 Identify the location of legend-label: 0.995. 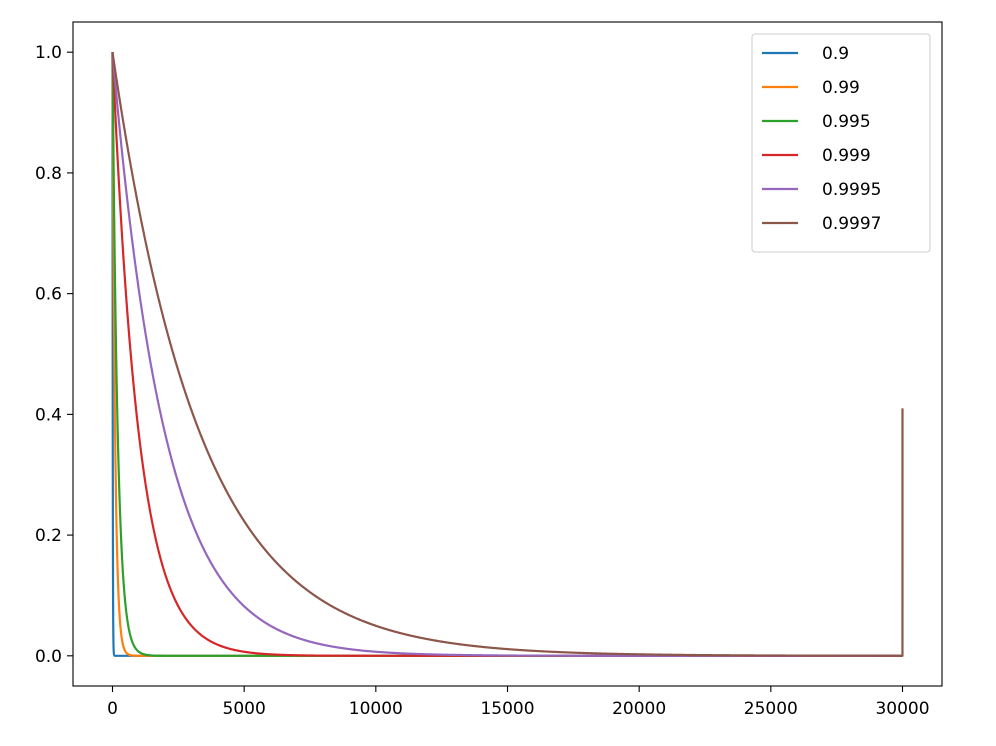
(846, 122).